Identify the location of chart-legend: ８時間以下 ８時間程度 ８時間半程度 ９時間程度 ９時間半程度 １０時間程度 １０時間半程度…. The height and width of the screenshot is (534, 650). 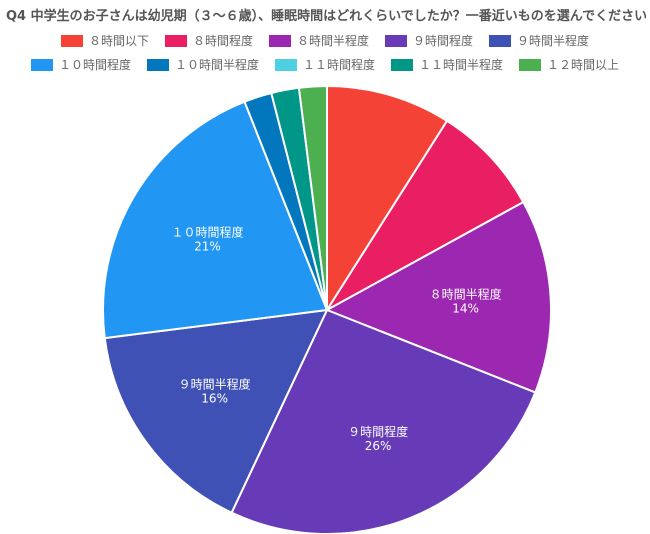
(325, 53).